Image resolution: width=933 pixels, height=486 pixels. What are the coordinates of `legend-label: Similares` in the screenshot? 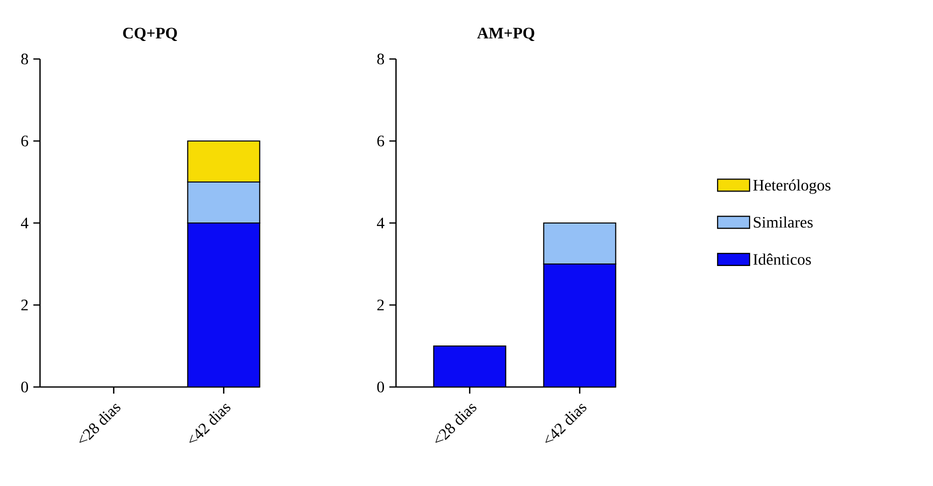 It's located at (783, 222).